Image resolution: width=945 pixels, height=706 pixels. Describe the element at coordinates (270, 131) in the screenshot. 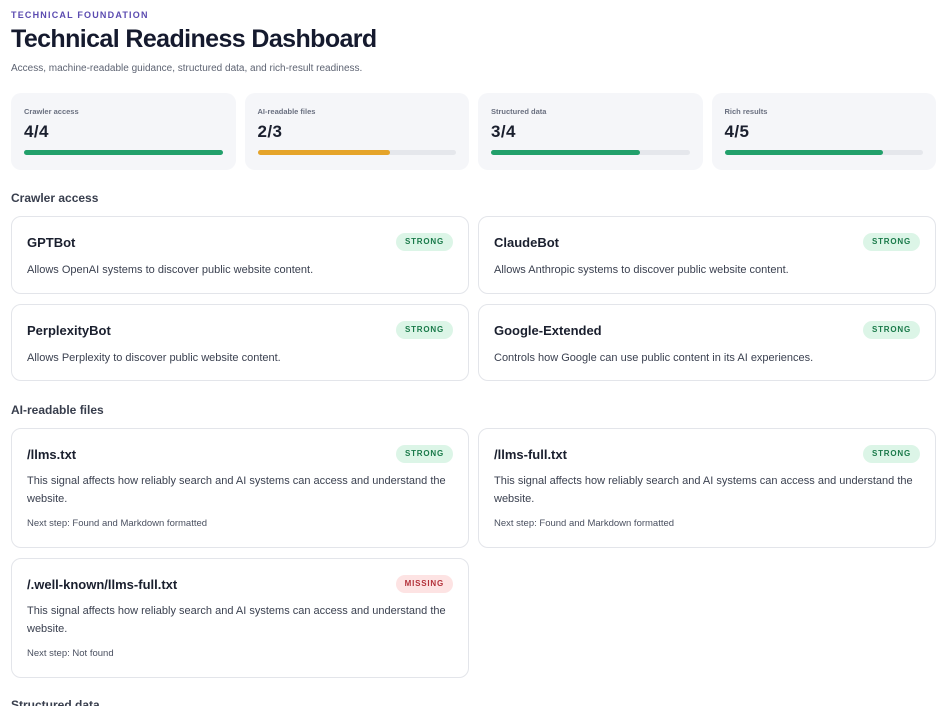

I see `metric-value: 2/3` at that location.